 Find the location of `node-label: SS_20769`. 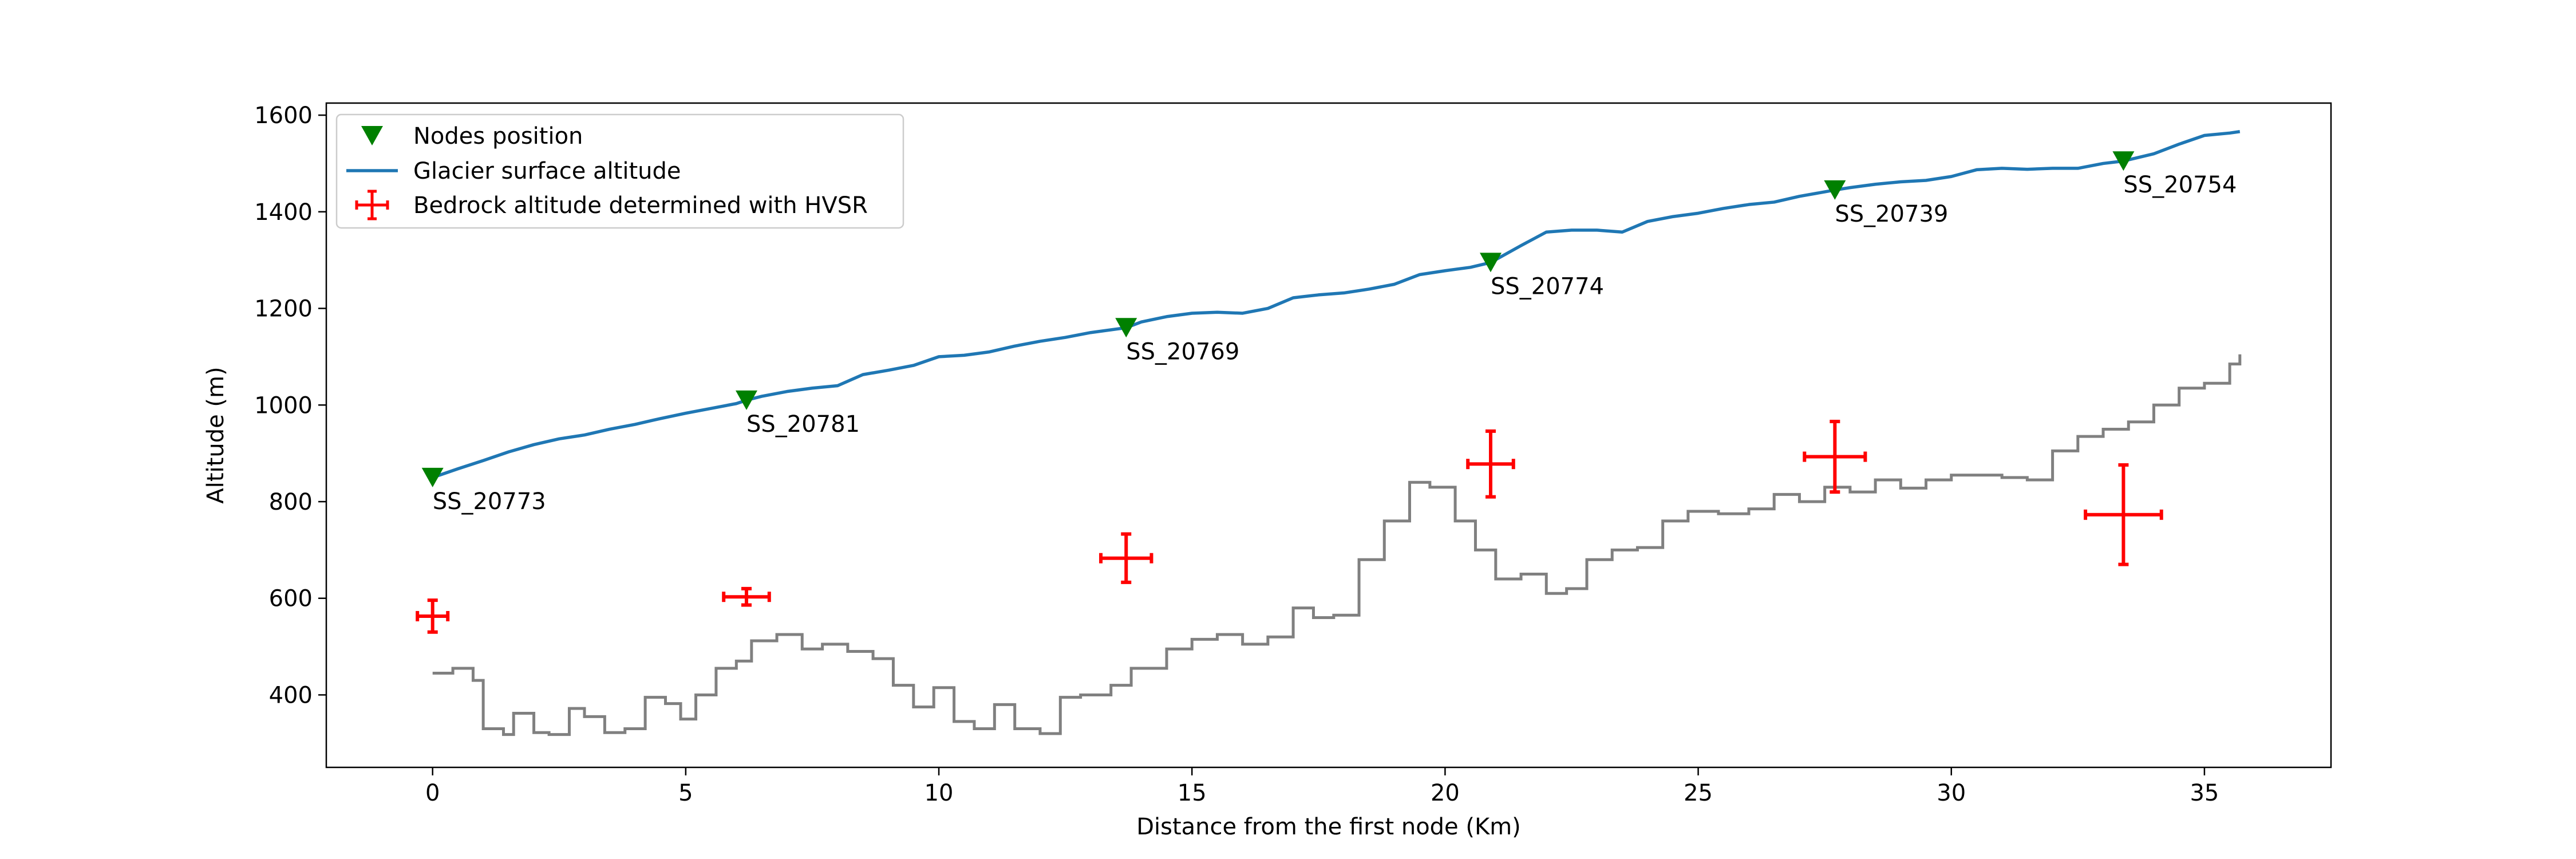

node-label: SS_20769 is located at coordinates (1182, 351).